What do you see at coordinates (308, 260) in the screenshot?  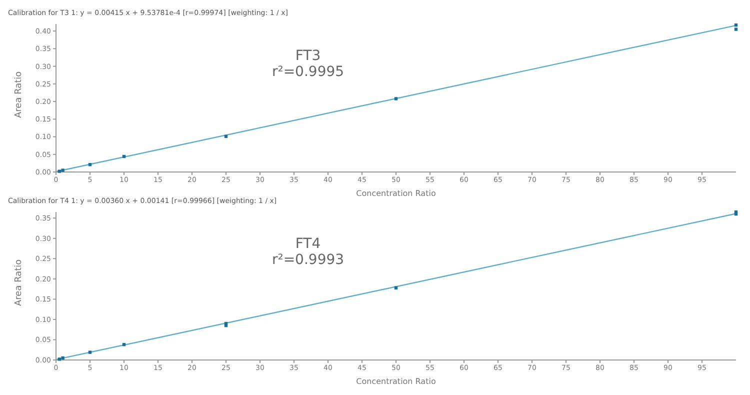 I see `annotation: r²=0.9993` at bounding box center [308, 260].